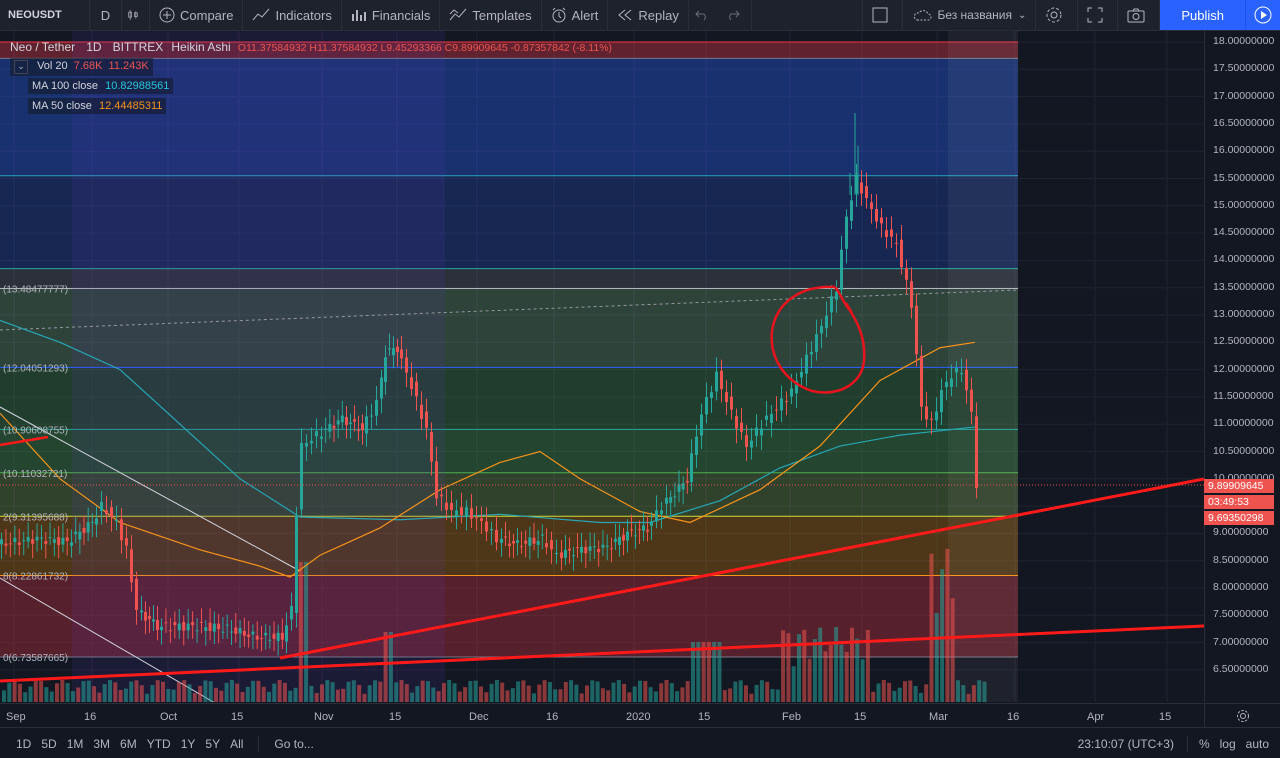  Describe the element at coordinates (292, 15) in the screenshot. I see `indicators-button: Indicators` at that location.